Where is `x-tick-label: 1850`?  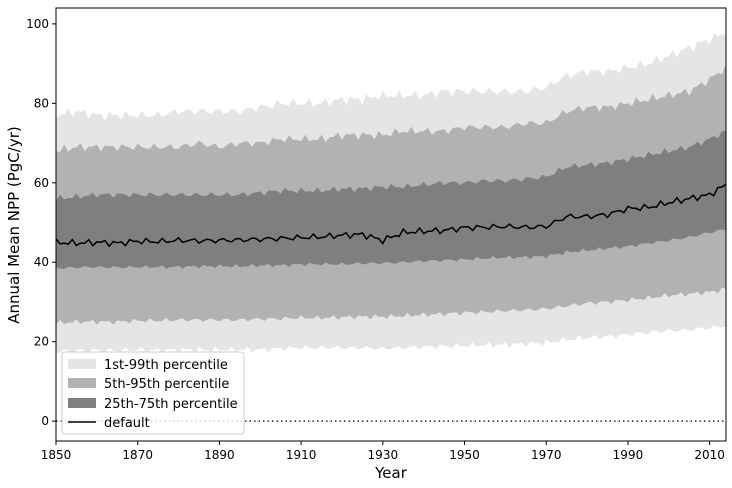
x-tick-label: 1850 is located at coordinates (56, 455).